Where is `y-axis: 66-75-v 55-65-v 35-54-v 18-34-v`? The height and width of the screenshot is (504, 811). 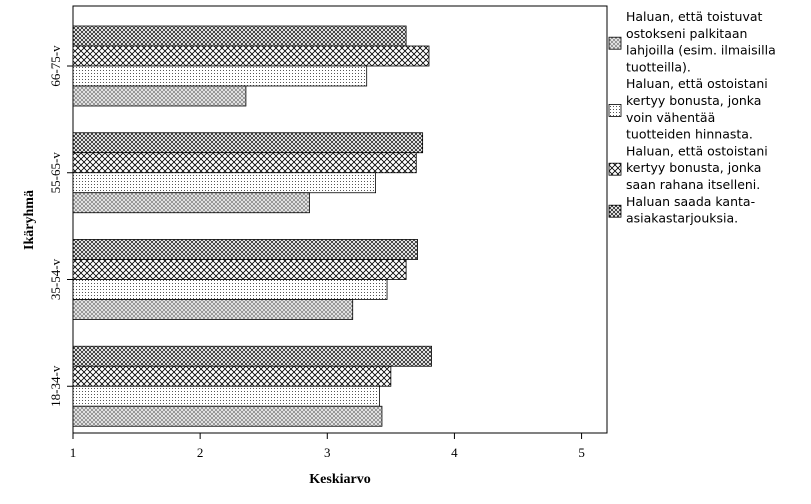 y-axis: 66-75-v 55-65-v 35-54-v 18-34-v is located at coordinates (60, 226).